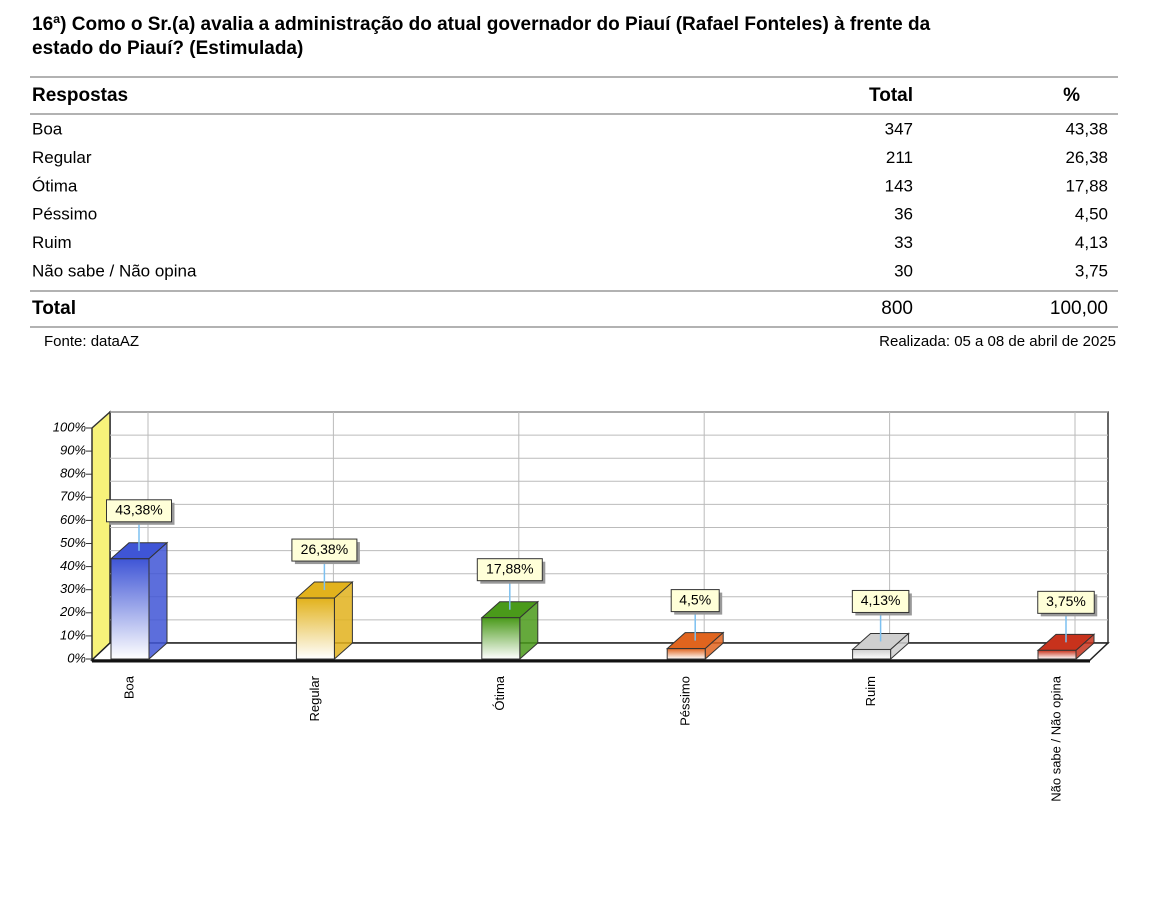 The image size is (1170, 902). What do you see at coordinates (1086, 157) in the screenshot?
I see `cell: 26,38` at bounding box center [1086, 157].